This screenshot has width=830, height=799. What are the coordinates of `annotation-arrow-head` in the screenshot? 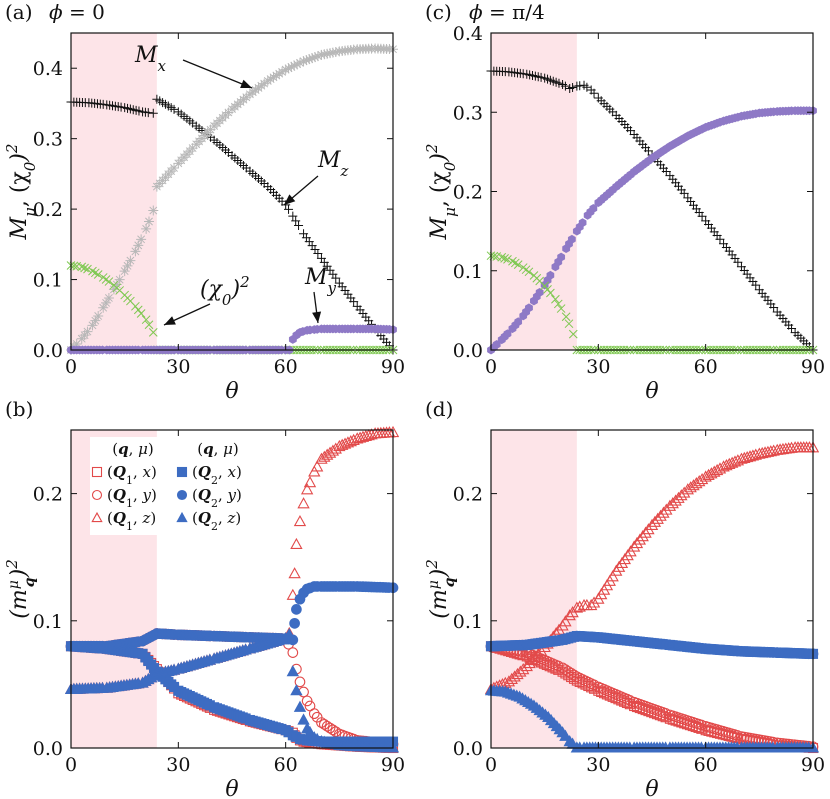 It's located at (170, 320).